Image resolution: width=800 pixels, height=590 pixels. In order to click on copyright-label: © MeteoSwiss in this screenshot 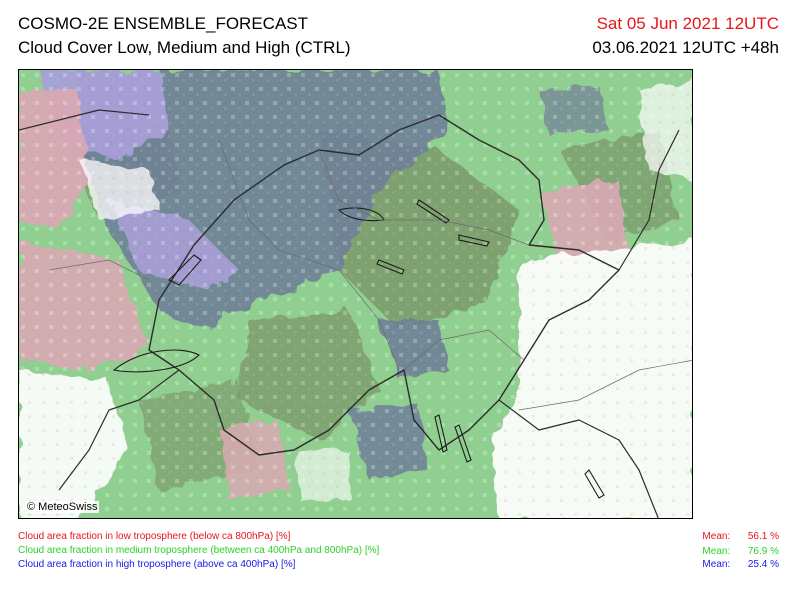, I will do `click(62, 507)`.